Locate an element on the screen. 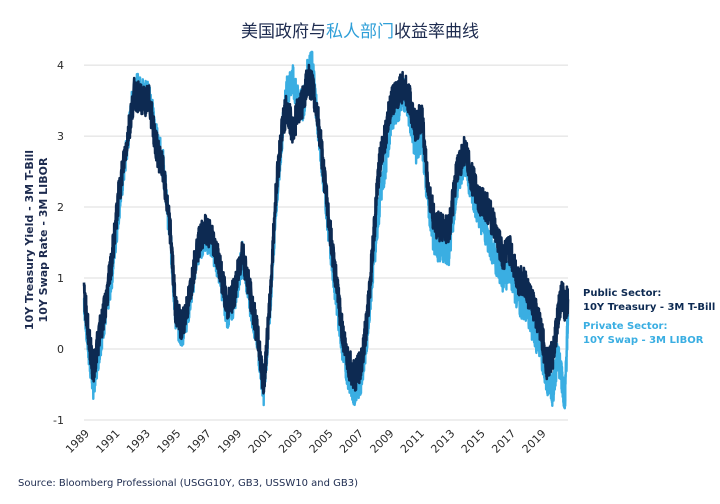 Image resolution: width=720 pixels, height=504 pixels. x-tick-label: 1997 is located at coordinates (199, 441).